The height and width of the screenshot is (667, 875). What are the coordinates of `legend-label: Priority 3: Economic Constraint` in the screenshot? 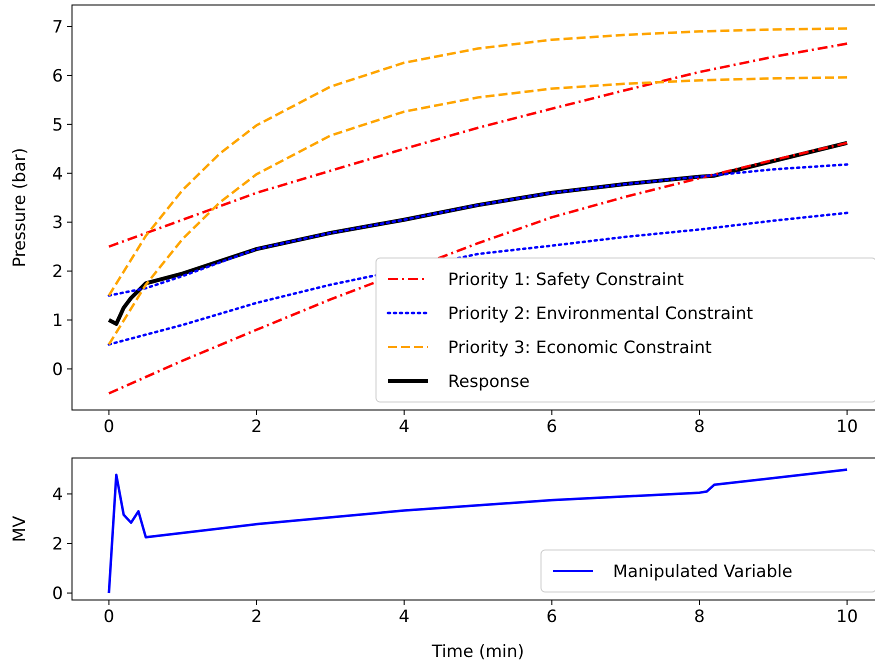 It's located at (580, 348).